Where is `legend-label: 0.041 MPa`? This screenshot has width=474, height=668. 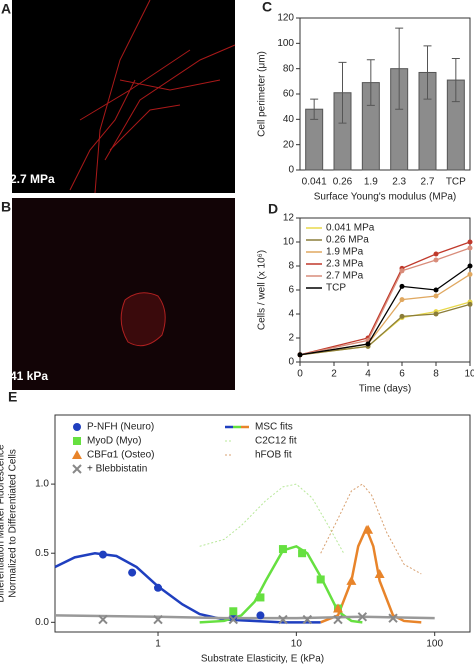
legend-label: 0.041 MPa is located at coordinates (350, 228).